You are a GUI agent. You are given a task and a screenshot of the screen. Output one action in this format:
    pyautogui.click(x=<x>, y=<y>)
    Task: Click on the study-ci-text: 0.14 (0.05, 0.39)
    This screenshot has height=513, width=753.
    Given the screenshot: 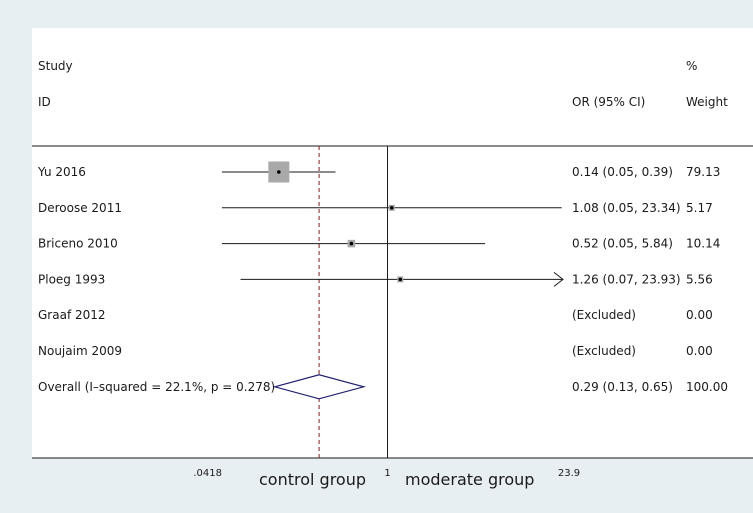 What is the action you would take?
    pyautogui.click(x=622, y=172)
    